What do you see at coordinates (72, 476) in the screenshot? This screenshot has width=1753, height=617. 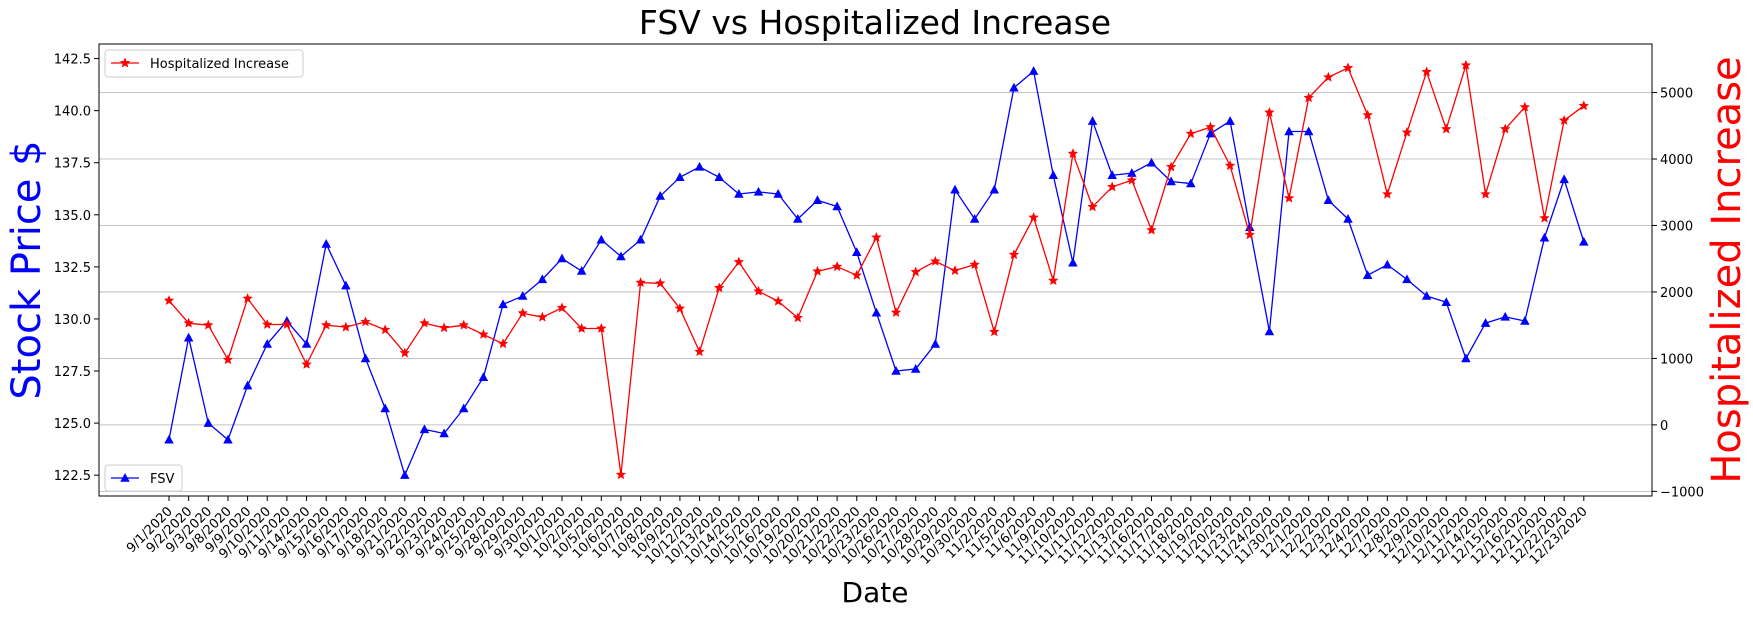 I see `y-tick-label-left: 122.5` at bounding box center [72, 476].